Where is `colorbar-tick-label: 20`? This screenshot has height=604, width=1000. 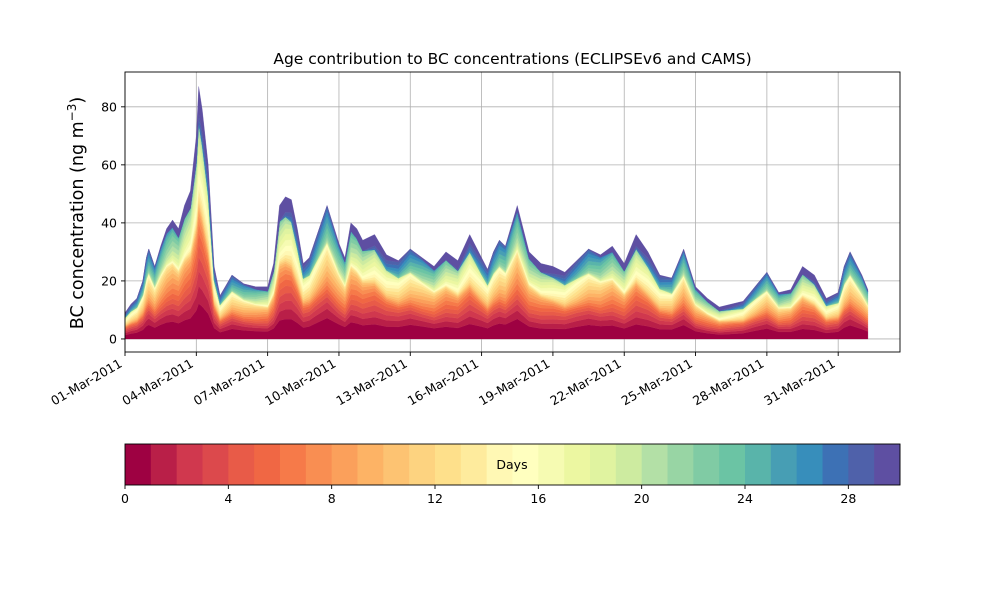 colorbar-tick-label: 20 is located at coordinates (642, 498).